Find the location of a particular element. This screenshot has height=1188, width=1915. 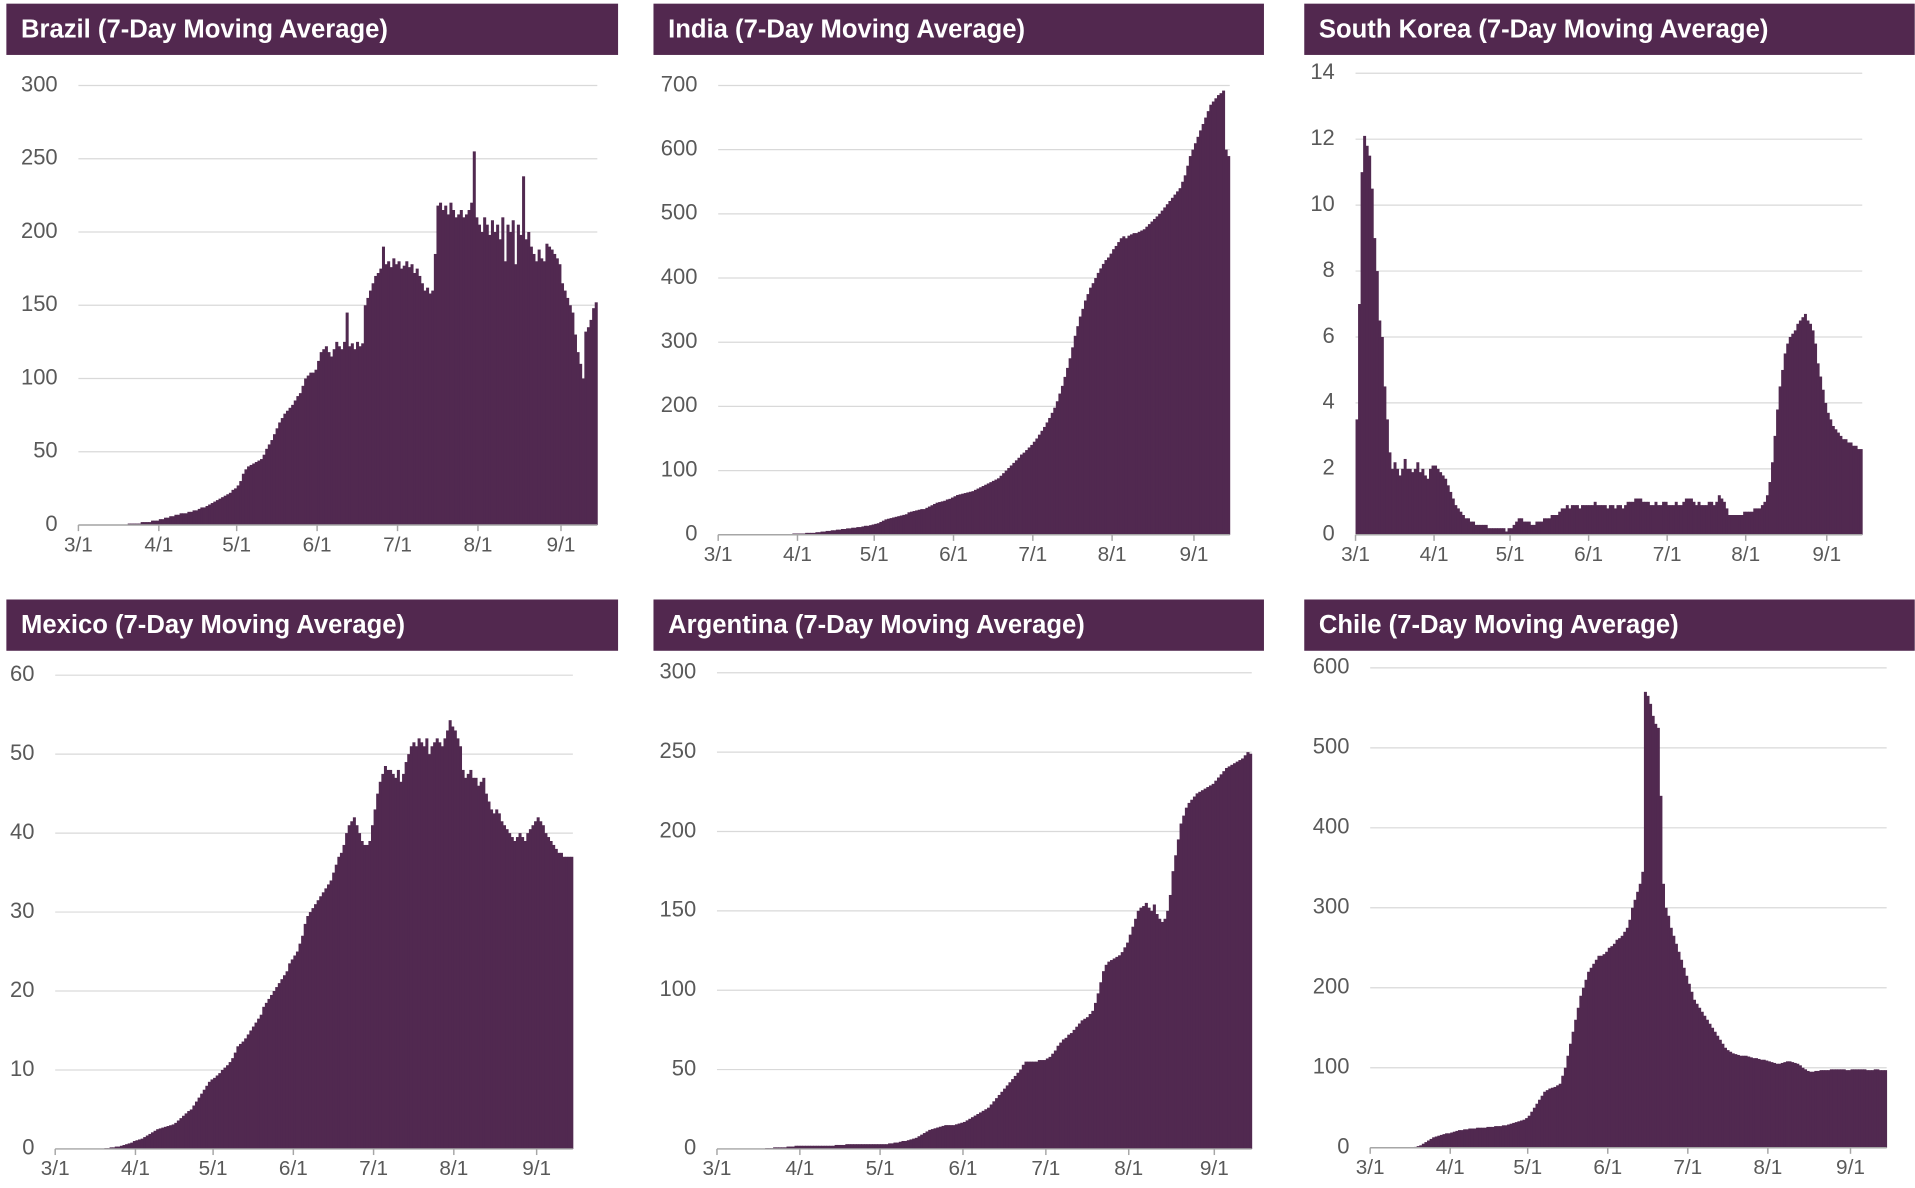

chart-title: Chile (7-Day Moving Average) is located at coordinates (1499, 625).